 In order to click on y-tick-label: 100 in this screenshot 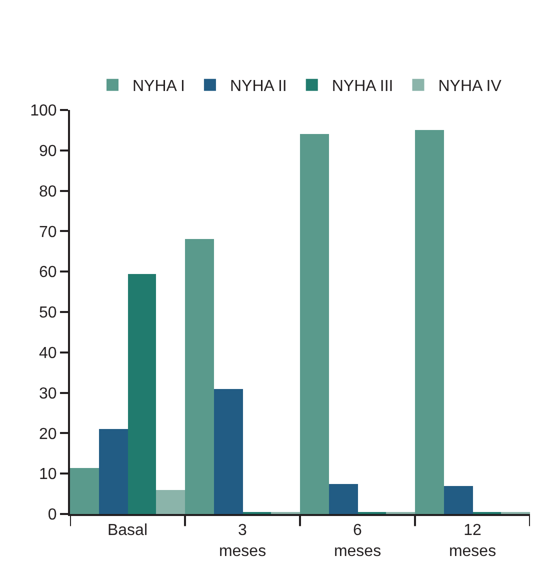, I will do `click(43, 111)`.